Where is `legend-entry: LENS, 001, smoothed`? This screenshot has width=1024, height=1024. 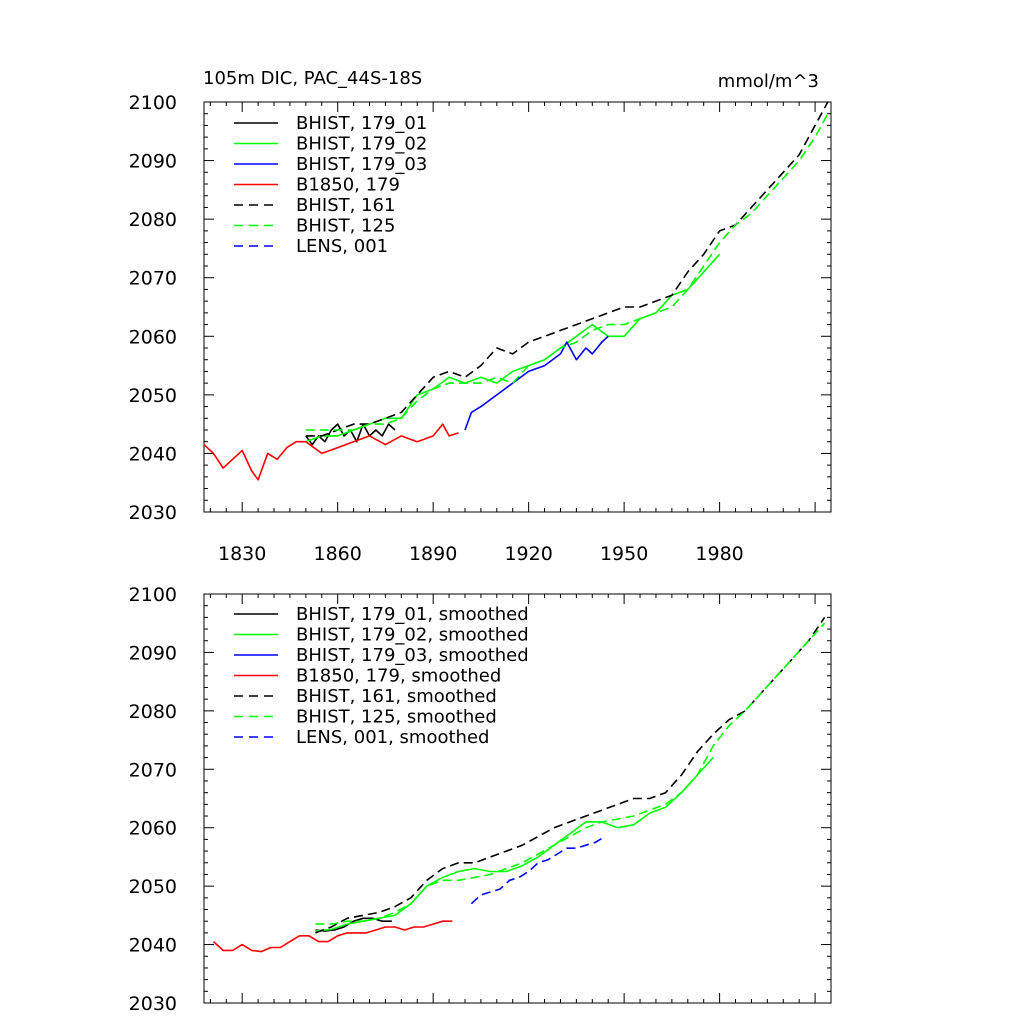
legend-entry: LENS, 001, smoothed is located at coordinates (392, 737).